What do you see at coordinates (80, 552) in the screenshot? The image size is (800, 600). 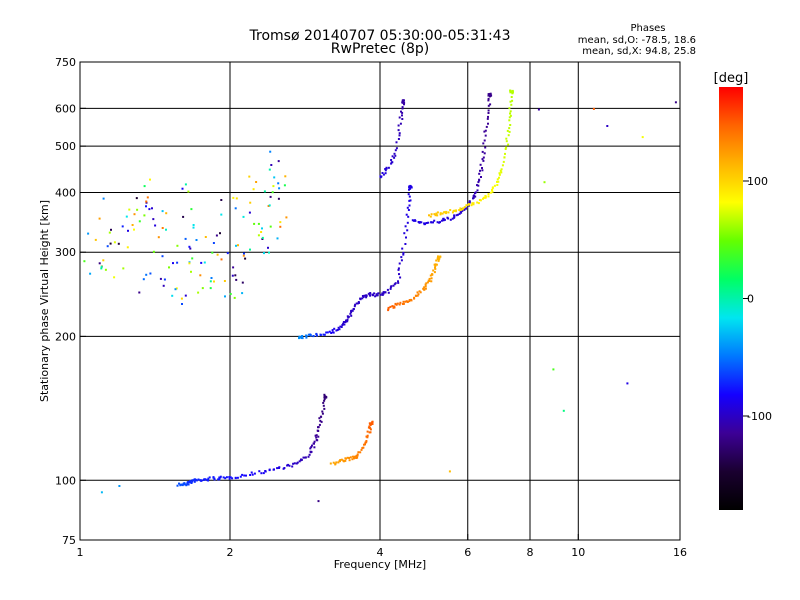 I see `x-tick-label: 1` at bounding box center [80, 552].